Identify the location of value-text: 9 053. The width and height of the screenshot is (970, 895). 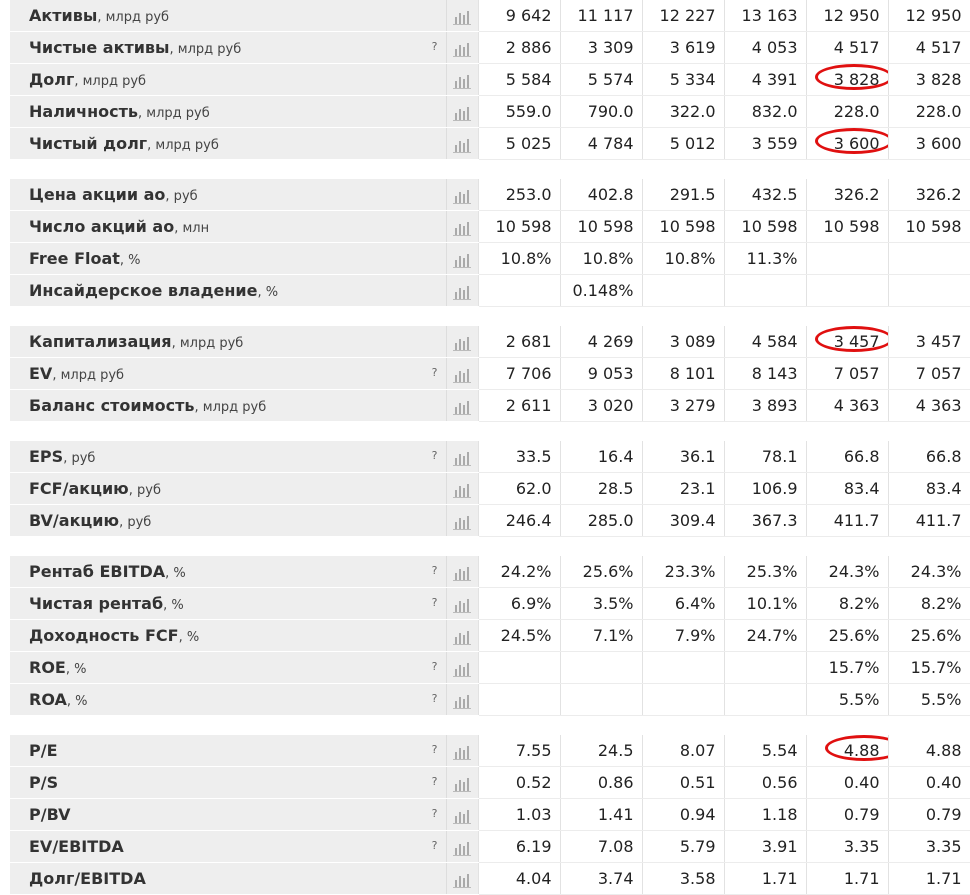
(611, 373).